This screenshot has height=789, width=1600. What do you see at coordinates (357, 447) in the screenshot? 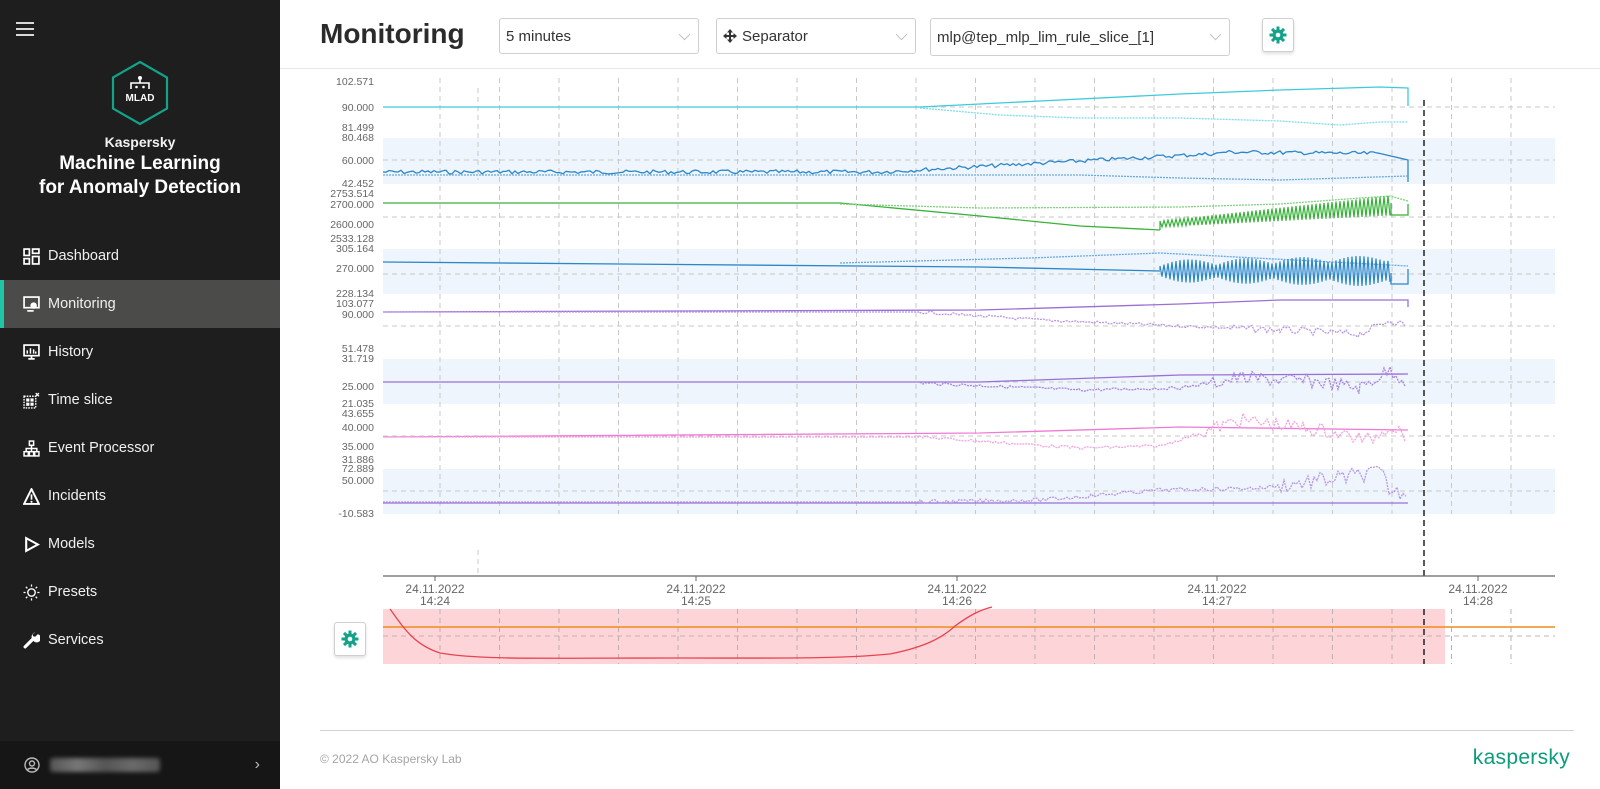
I see `y-axis-label: 35.000` at bounding box center [357, 447].